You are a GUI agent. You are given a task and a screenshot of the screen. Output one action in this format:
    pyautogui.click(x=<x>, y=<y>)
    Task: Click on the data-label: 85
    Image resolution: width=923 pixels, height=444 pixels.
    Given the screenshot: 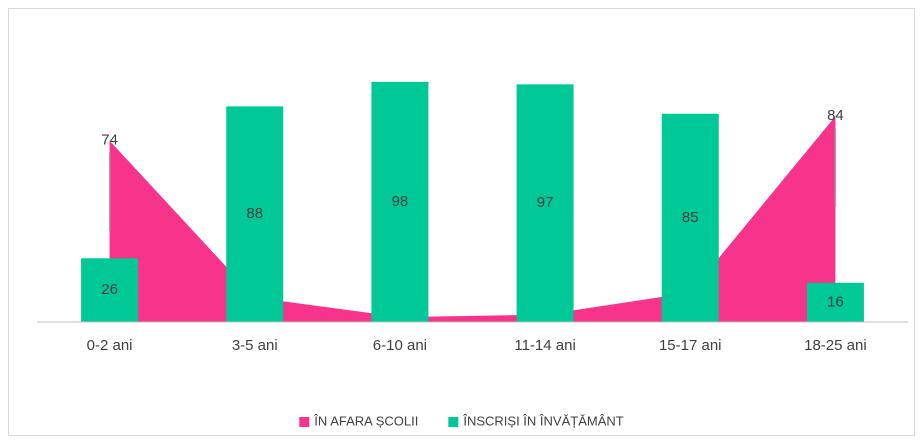 What is the action you would take?
    pyautogui.click(x=690, y=217)
    